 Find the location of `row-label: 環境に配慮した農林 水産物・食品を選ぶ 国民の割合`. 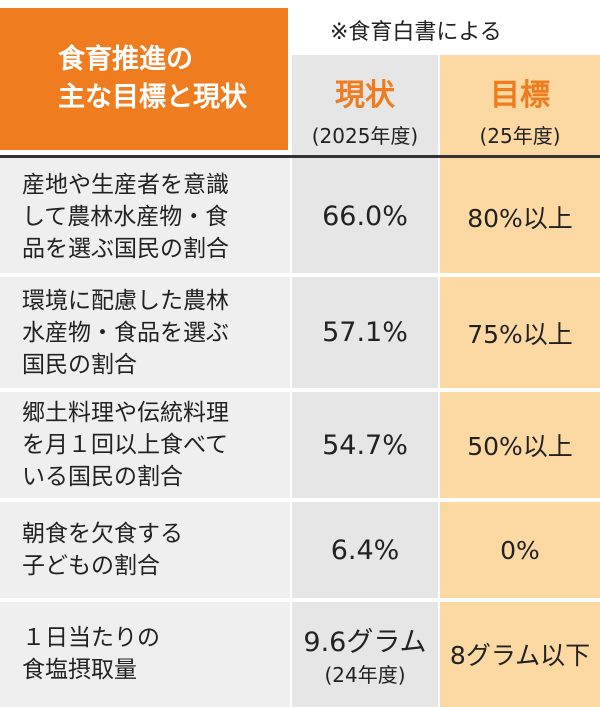

row-label: 環境に配慮した農林 水産物・食品を選ぶ 国民の割合 is located at coordinates (145, 332).